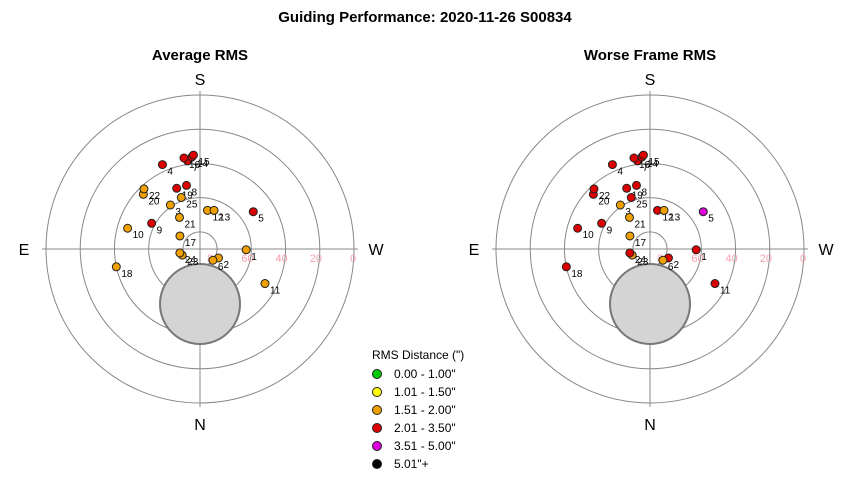 This screenshot has width=850, height=480. What do you see at coordinates (650, 55) in the screenshot?
I see `chart-title: Worse Frame RMS` at bounding box center [650, 55].